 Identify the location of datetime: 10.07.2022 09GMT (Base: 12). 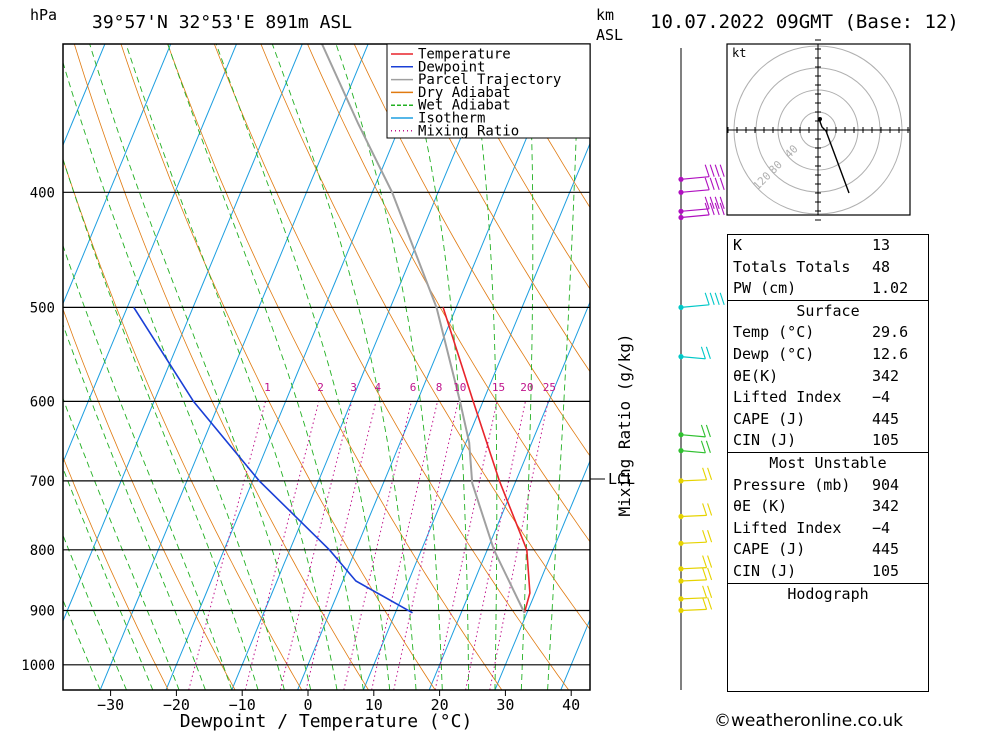
(804, 22).